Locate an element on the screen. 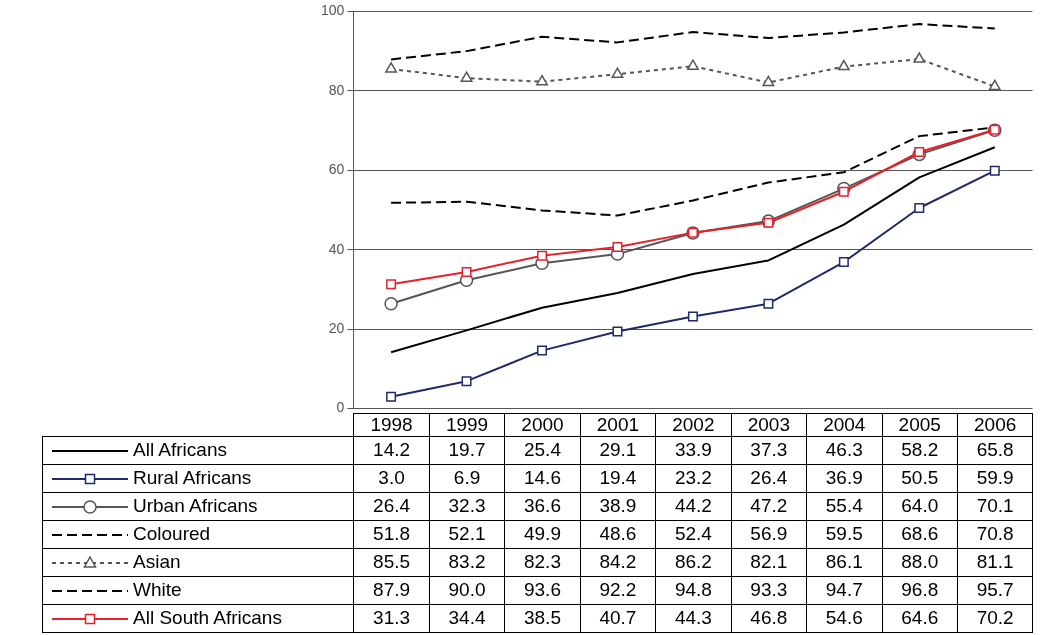  data-label: 19.4 is located at coordinates (618, 478).